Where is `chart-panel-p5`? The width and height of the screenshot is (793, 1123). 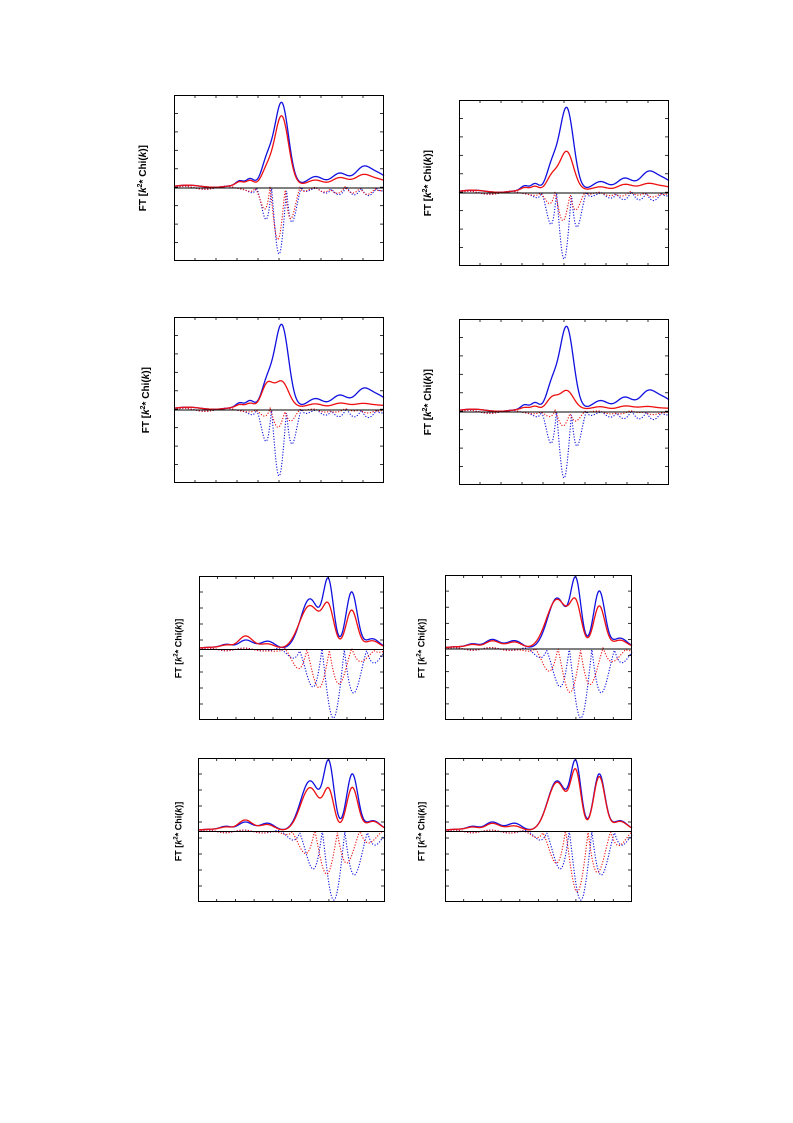 chart-panel-p5 is located at coordinates (291, 648).